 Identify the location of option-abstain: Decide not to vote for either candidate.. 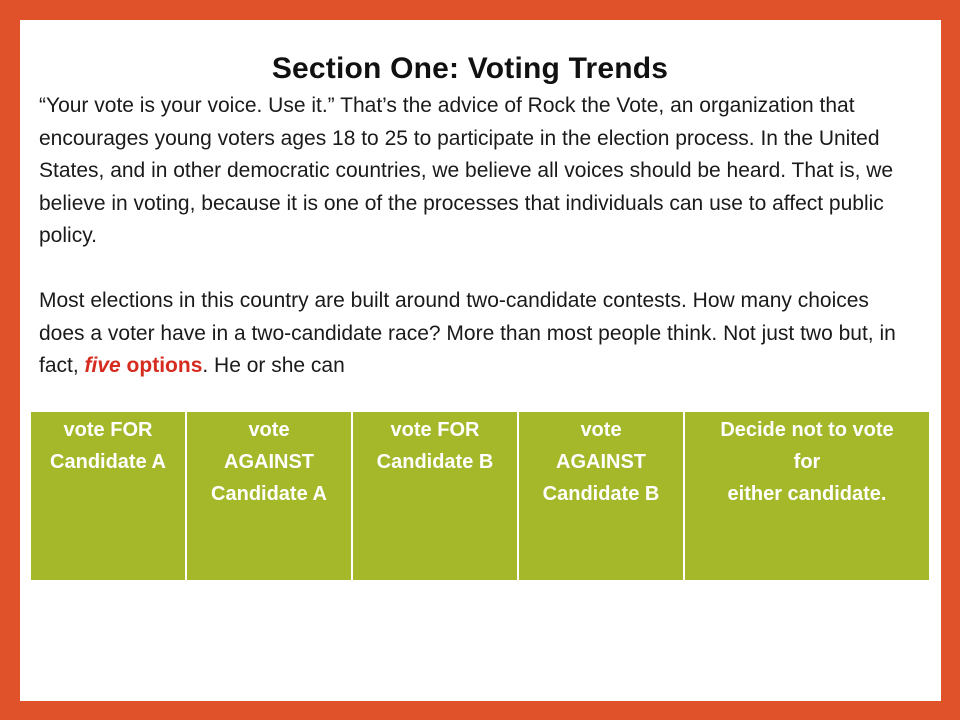
(807, 496).